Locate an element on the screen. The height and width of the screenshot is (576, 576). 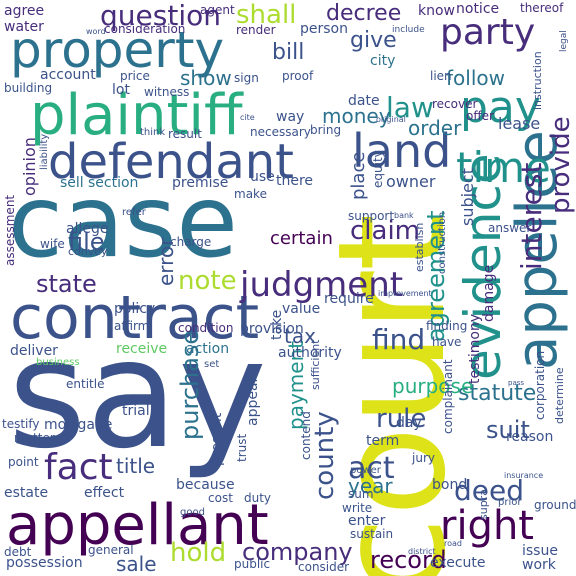
word-render: render is located at coordinates (256, 30).